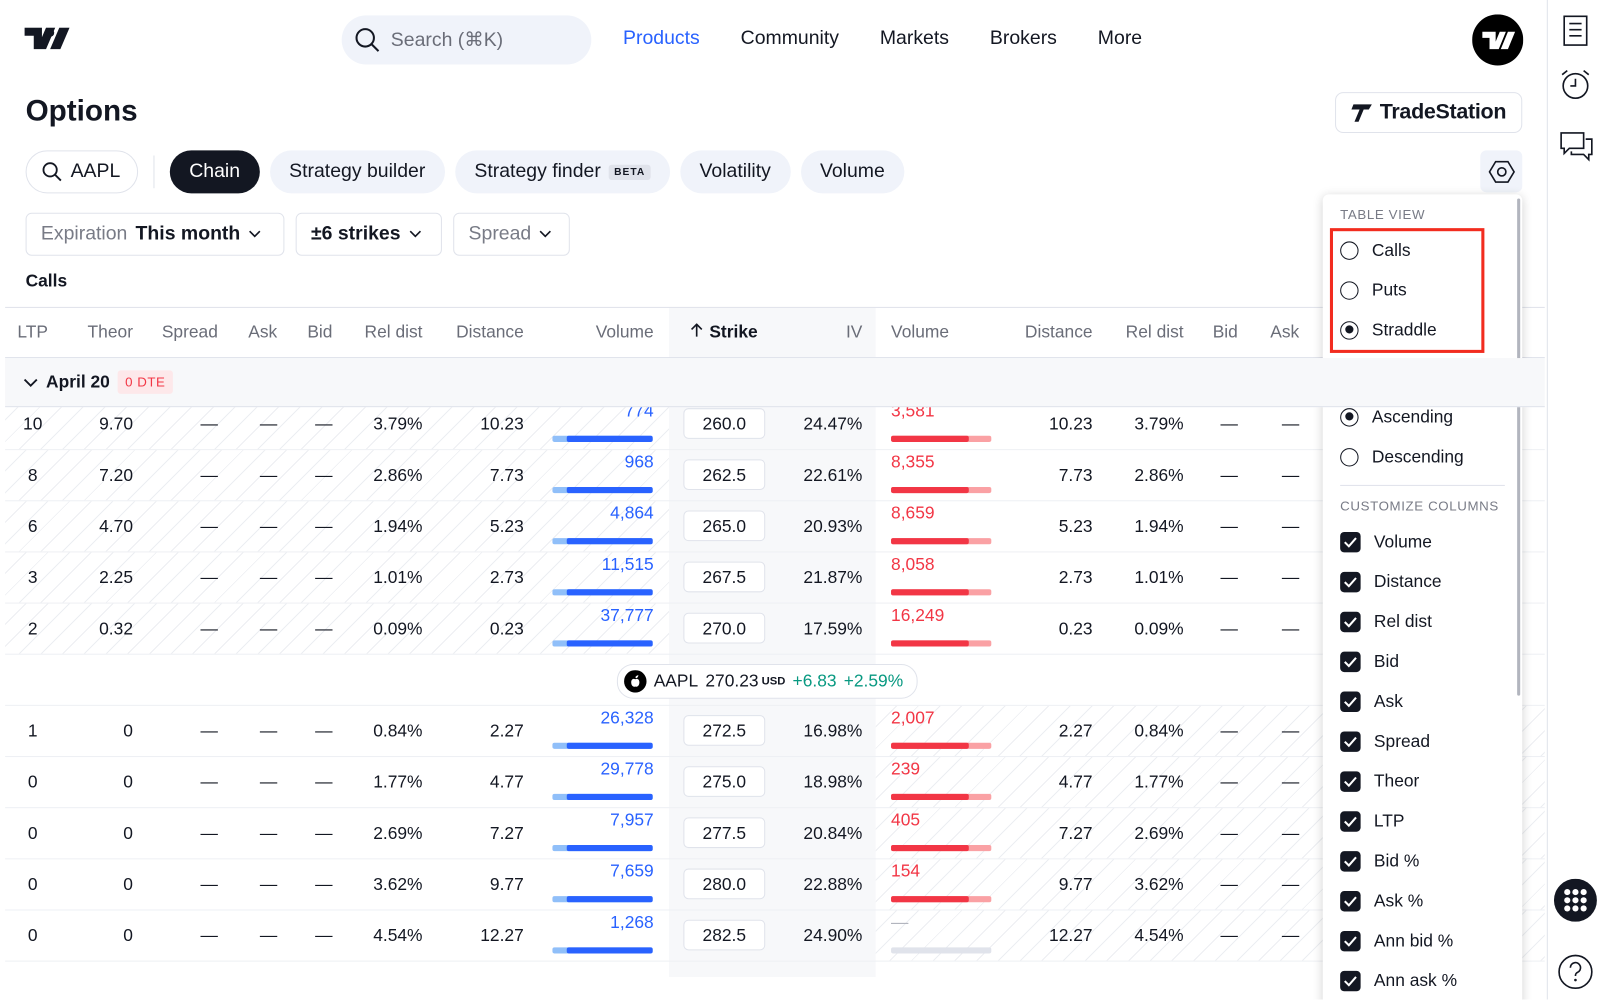 This screenshot has height=1000, width=1600. I want to click on page-title: Options, so click(81, 111).